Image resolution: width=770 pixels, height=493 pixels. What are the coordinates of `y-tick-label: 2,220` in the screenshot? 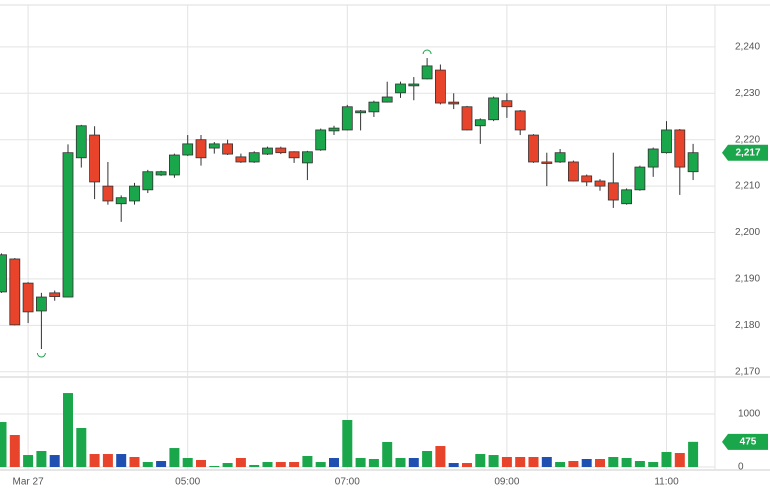 It's located at (747, 139).